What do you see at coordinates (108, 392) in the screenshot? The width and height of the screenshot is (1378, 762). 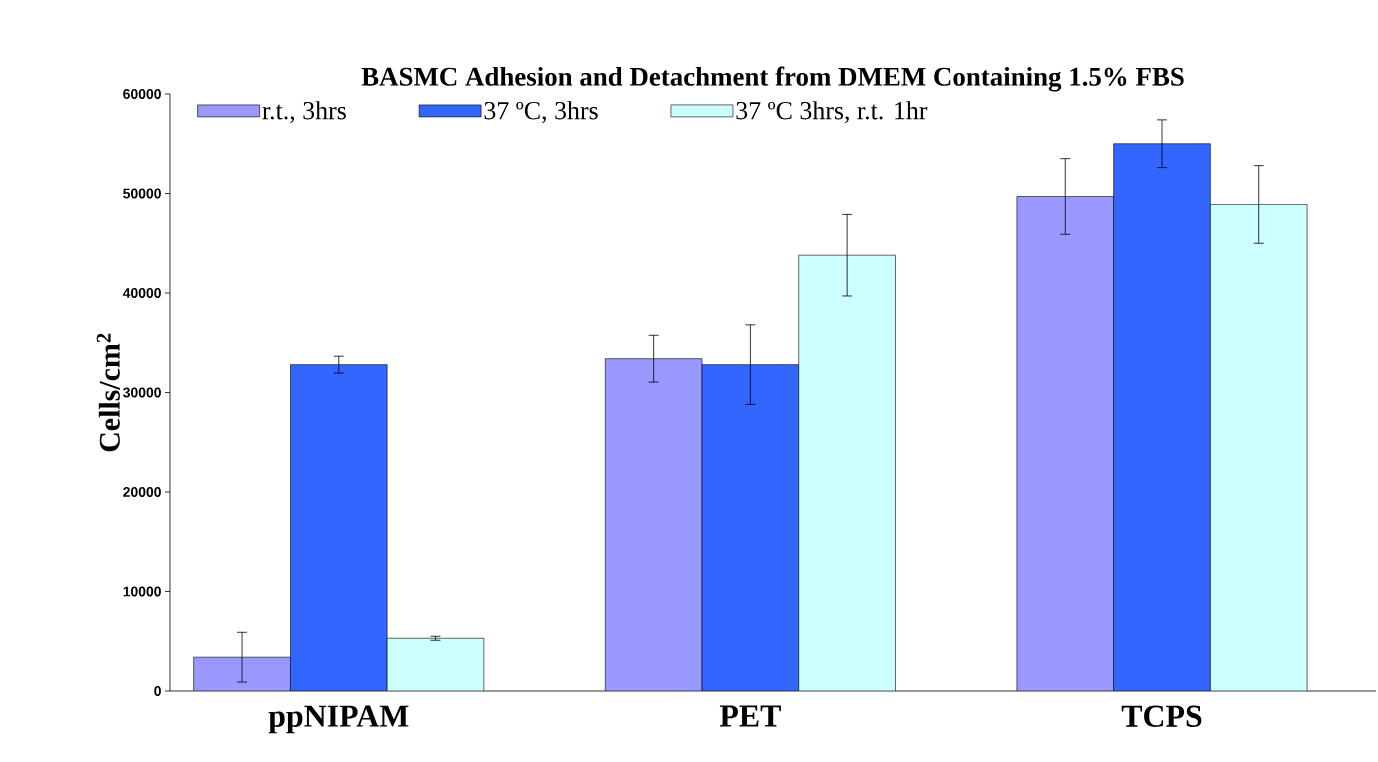 I see `y-axis-title: Cells/cm$^{2}$` at bounding box center [108, 392].